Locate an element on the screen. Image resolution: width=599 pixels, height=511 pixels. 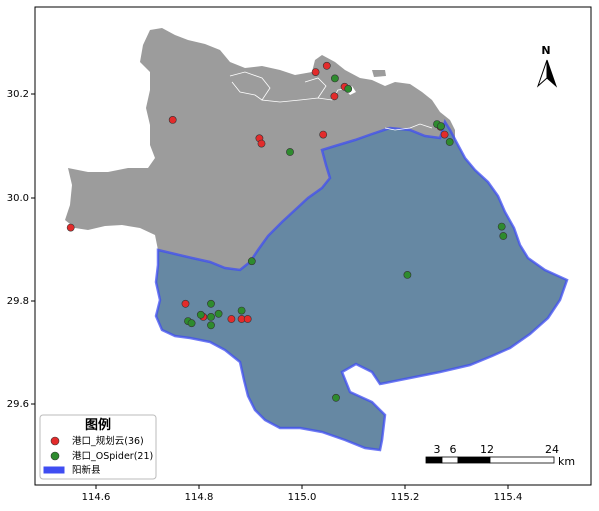
x-tick-label: 115.2 is located at coordinates (405, 497).